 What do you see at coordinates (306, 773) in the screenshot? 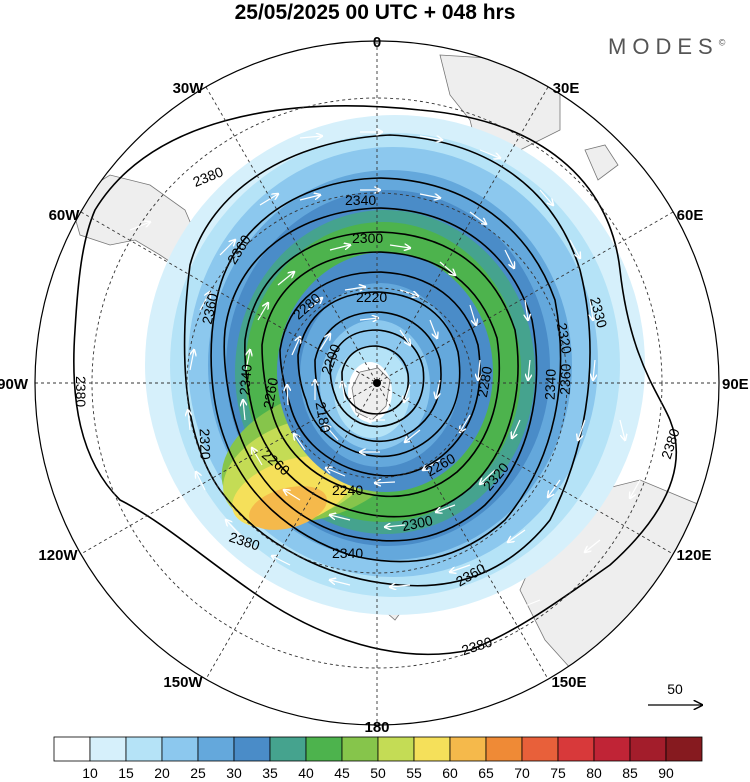
I see `colorbar-tick-label: 40` at bounding box center [306, 773].